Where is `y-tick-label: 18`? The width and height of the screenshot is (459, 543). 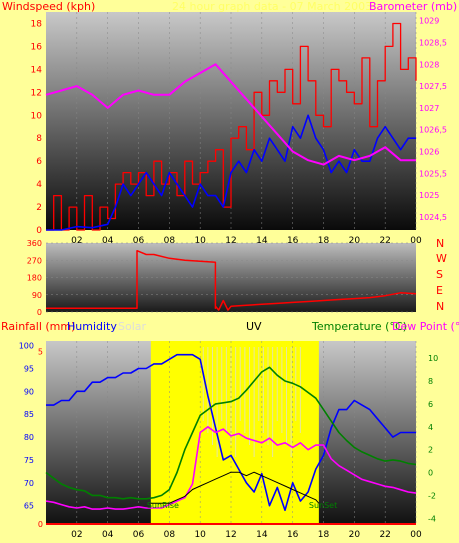 y-tick-label: 18 is located at coordinates (37, 24).